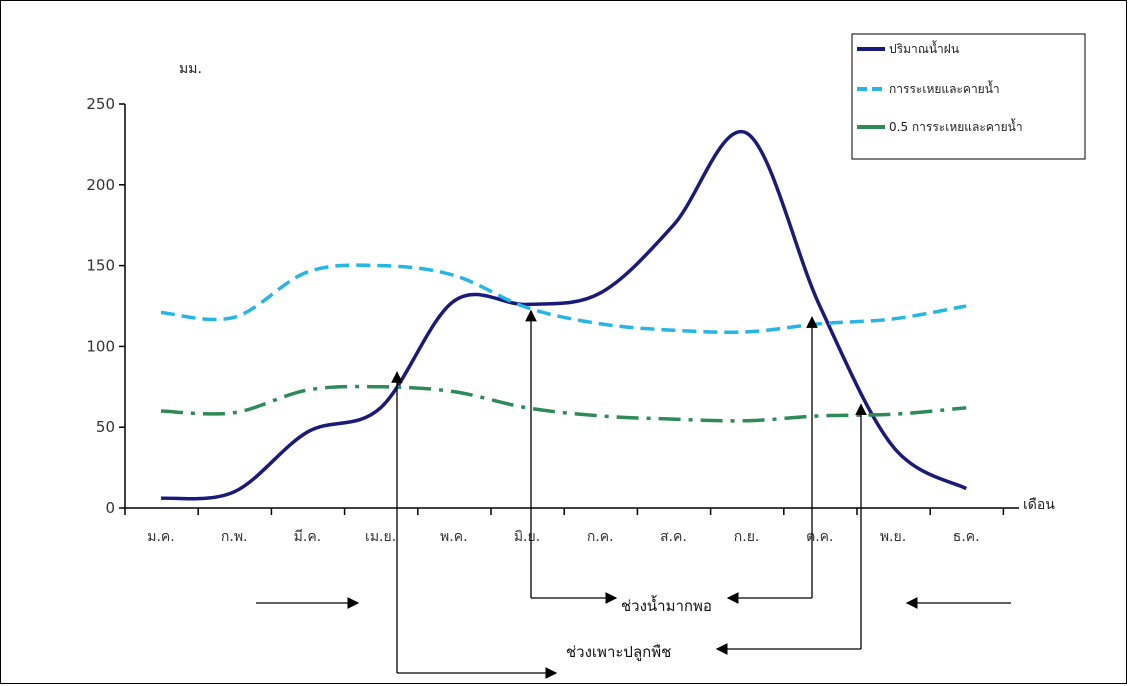 The image size is (1129, 686). I want to click on annotation-sufficient-water: ช่วงน้ำมากพอ, so click(666, 605).